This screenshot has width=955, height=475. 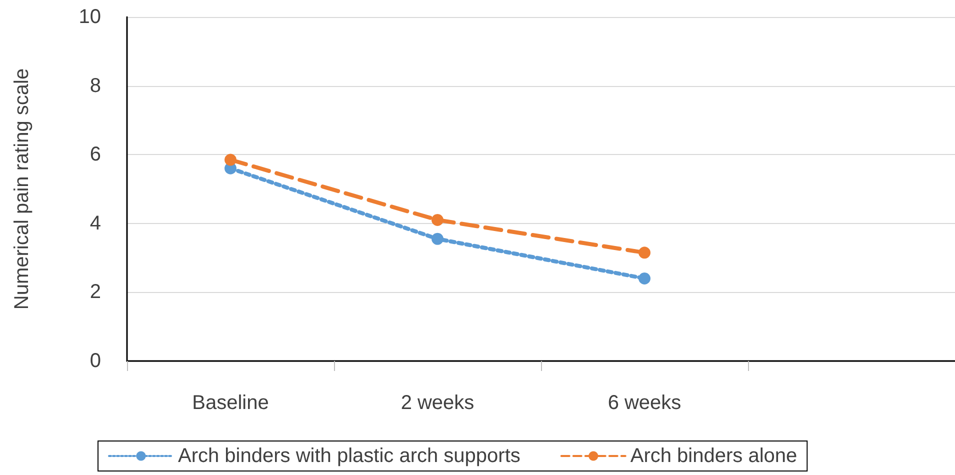 What do you see at coordinates (95, 155) in the screenshot?
I see `y-tick-label: 6` at bounding box center [95, 155].